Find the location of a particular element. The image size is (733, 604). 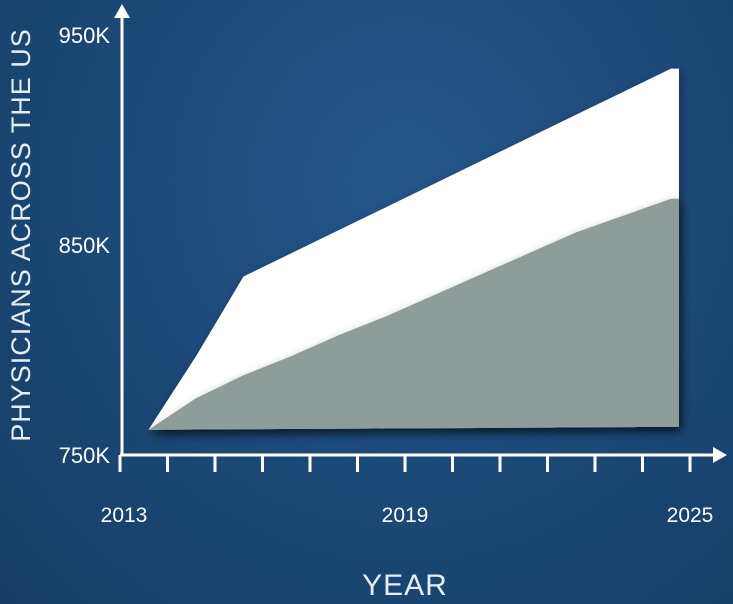

y-axis-arrow is located at coordinates (122, 11).